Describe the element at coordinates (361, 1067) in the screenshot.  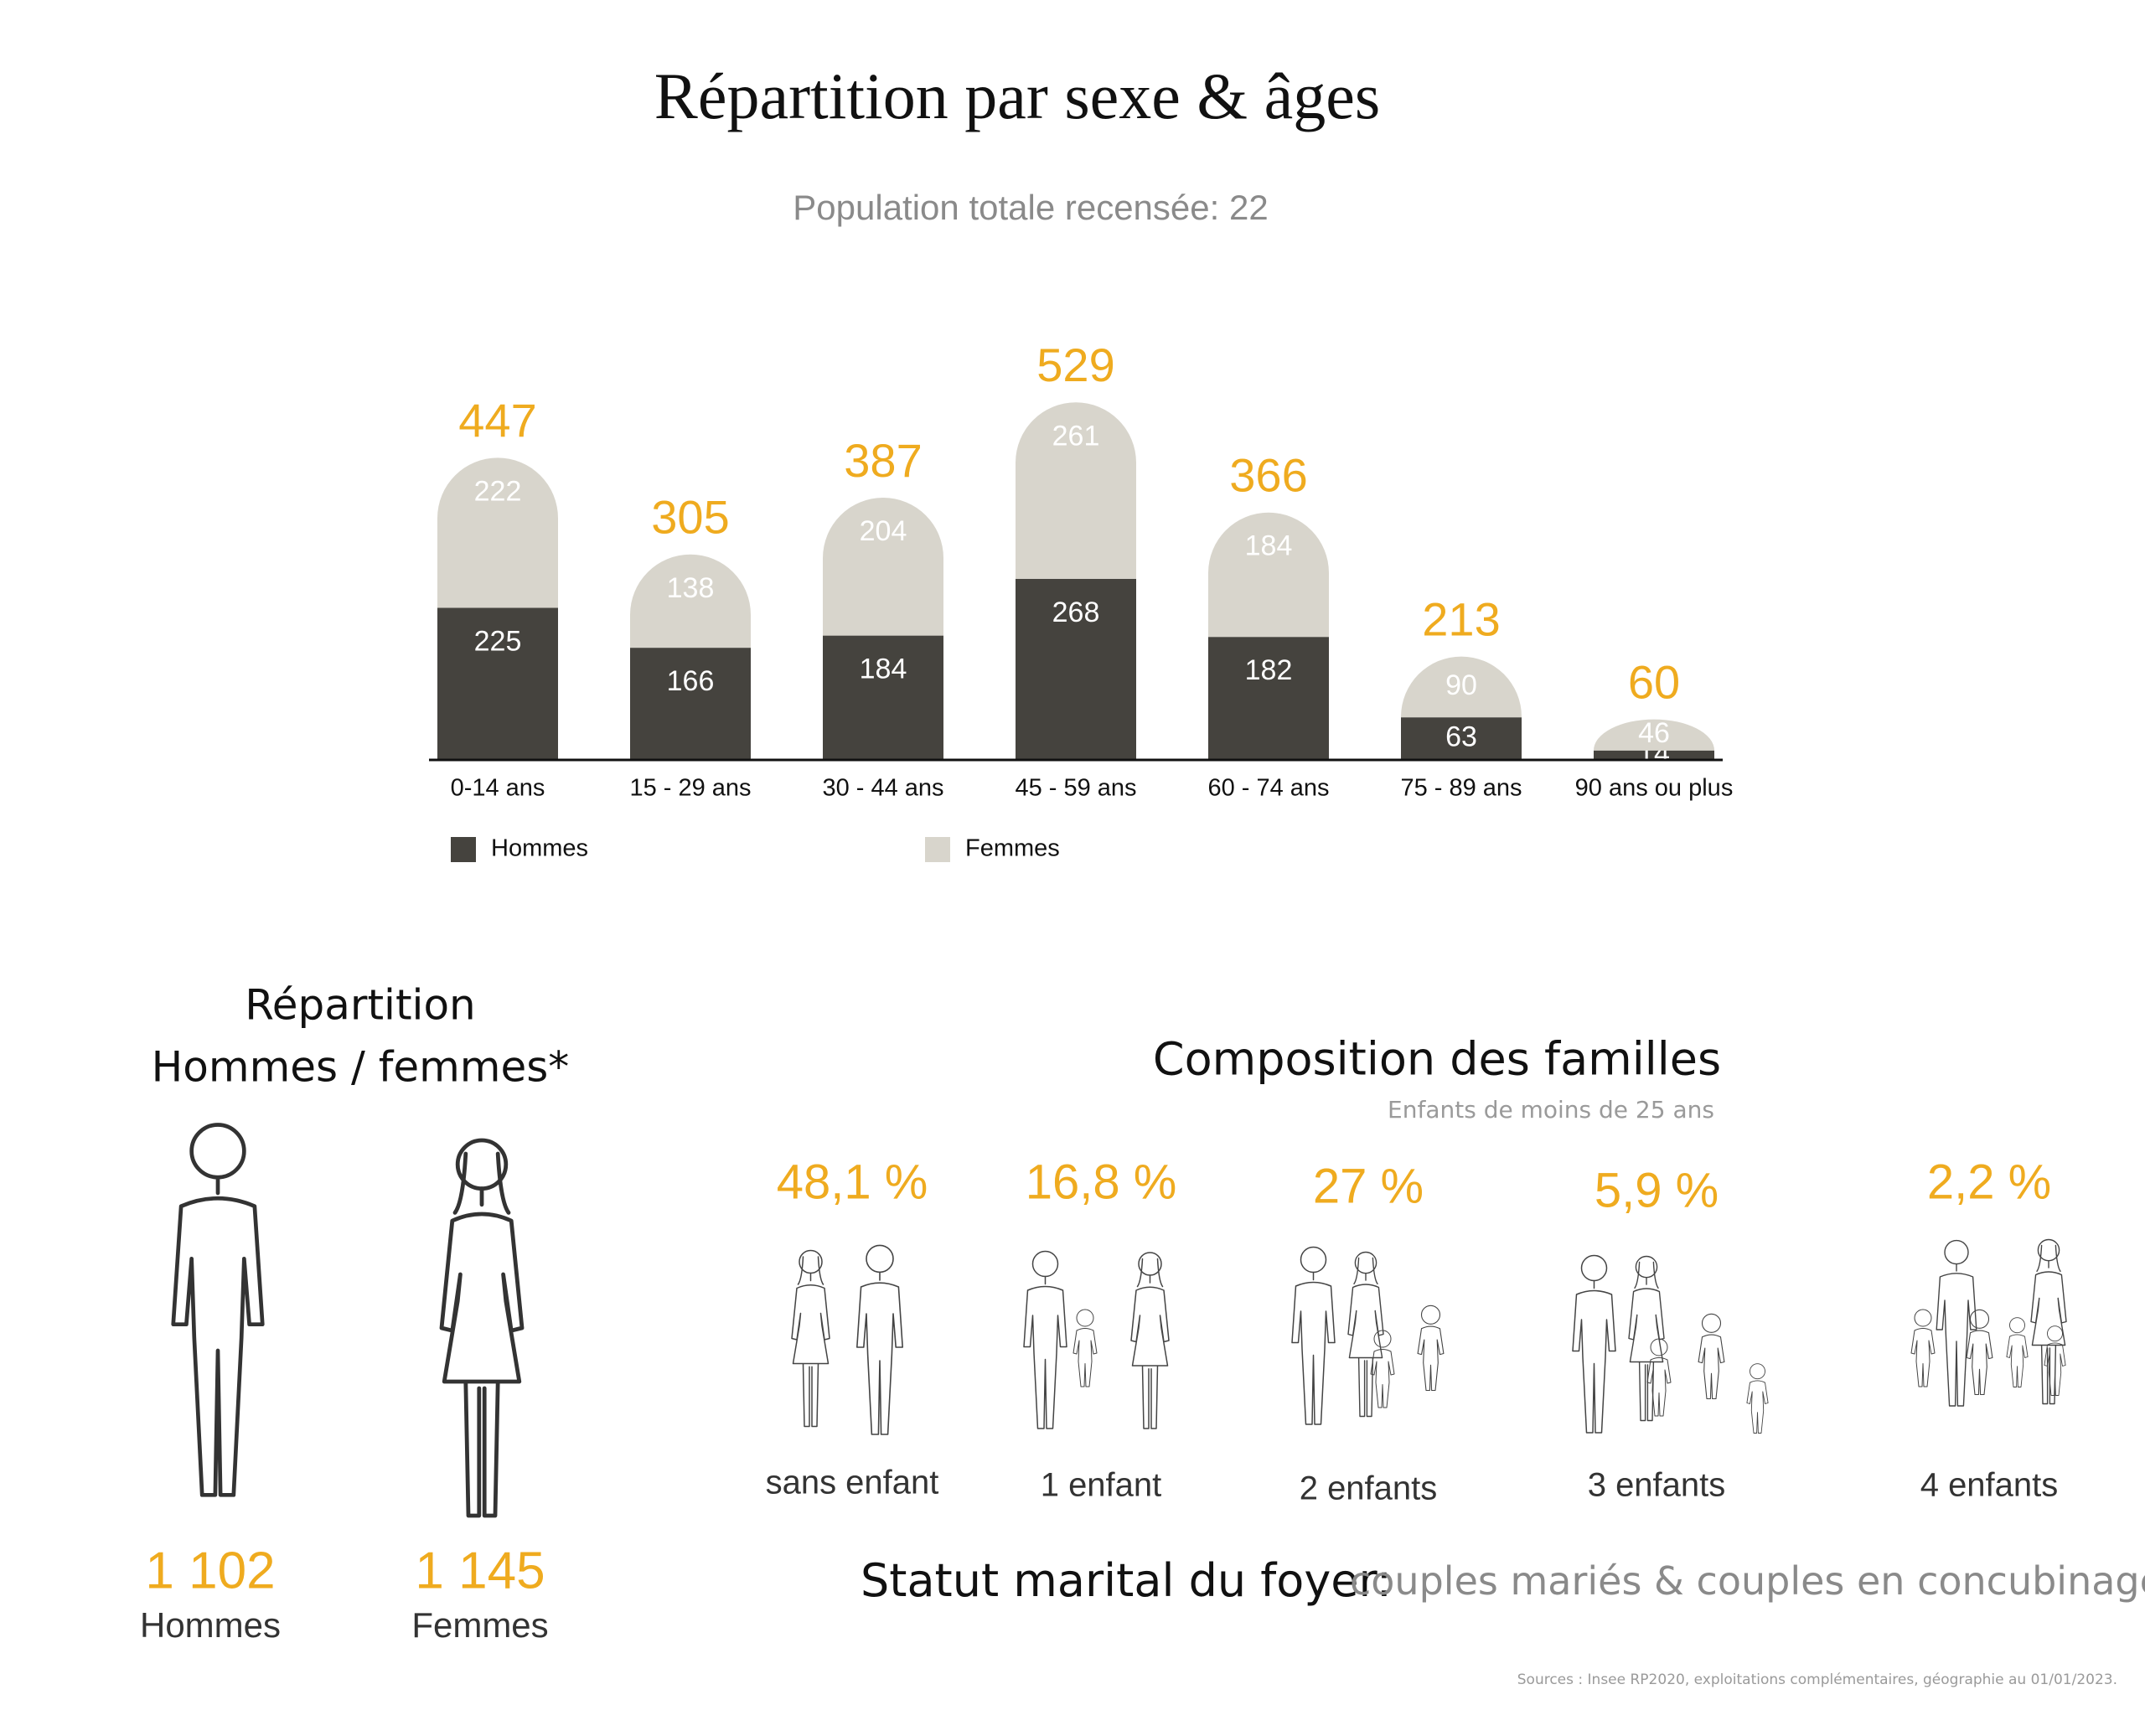
I see `section-title: Hommes / femmes*` at that location.